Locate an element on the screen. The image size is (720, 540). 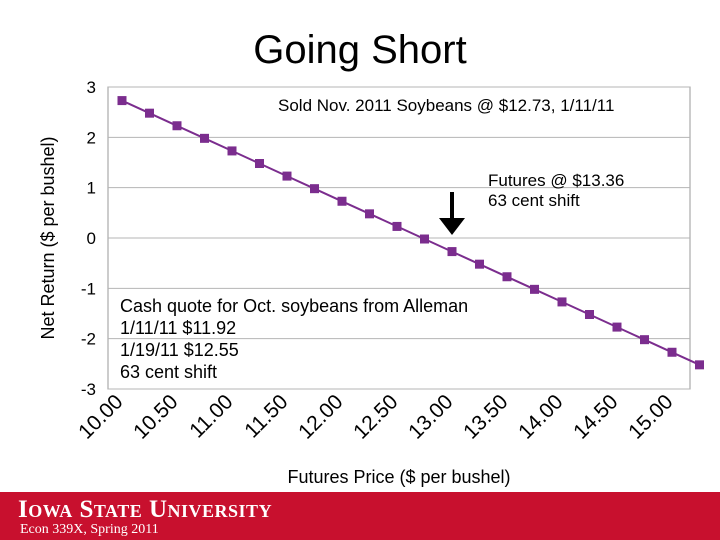
x-tick-label: 14.50 is located at coordinates (595, 416).